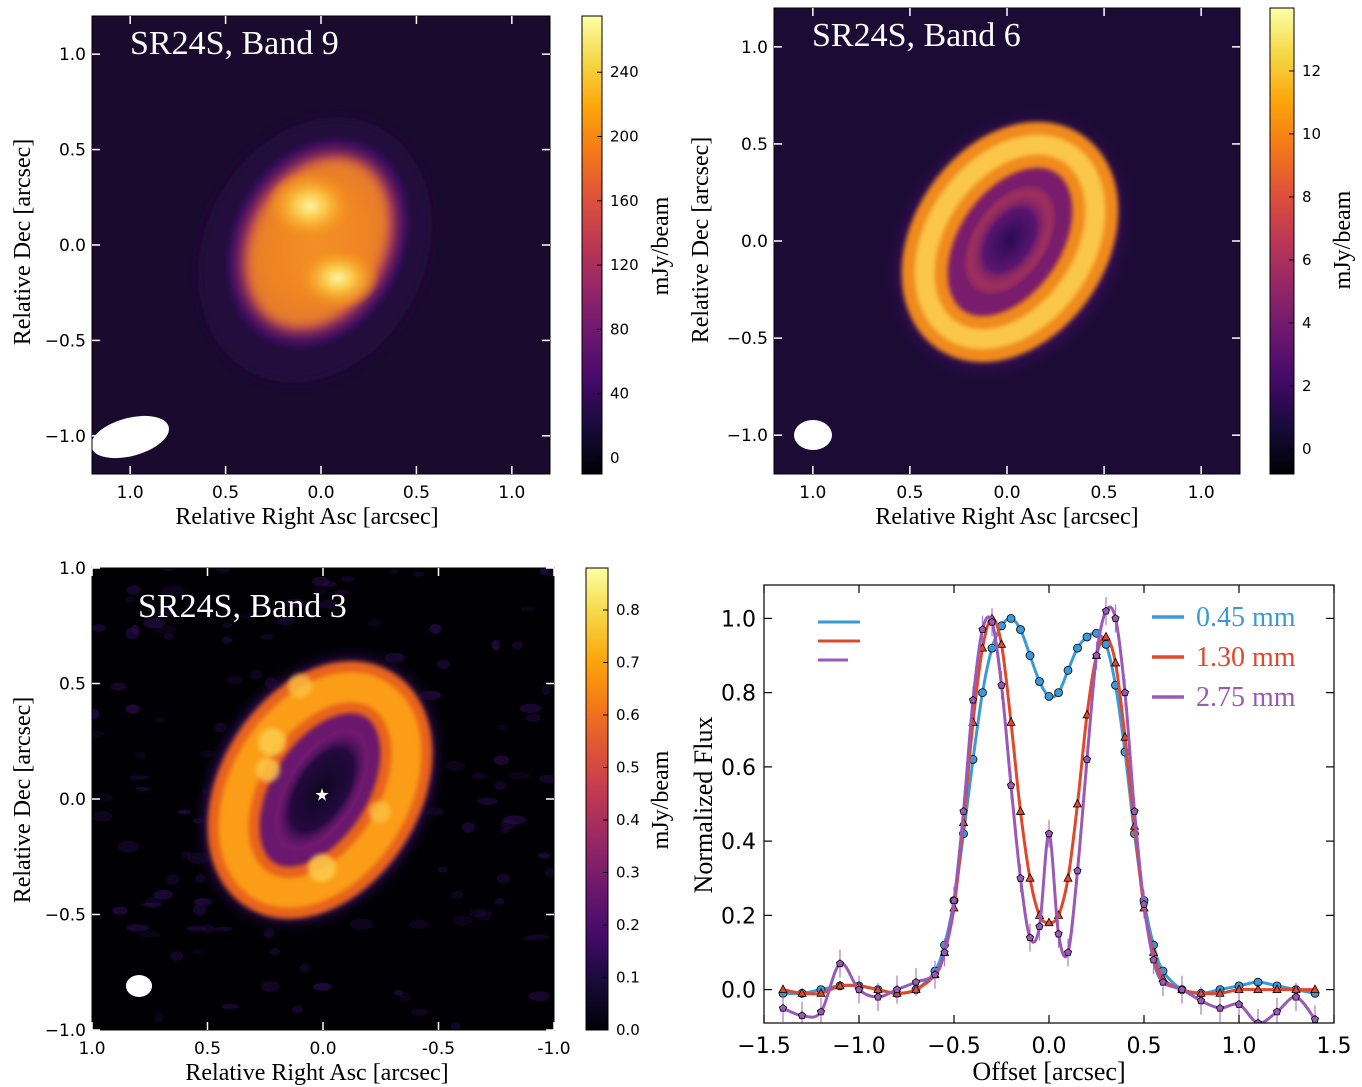 The width and height of the screenshot is (1362, 1087). Describe the element at coordinates (628, 978) in the screenshot. I see `colorbar-tick-label: 0.1` at that location.